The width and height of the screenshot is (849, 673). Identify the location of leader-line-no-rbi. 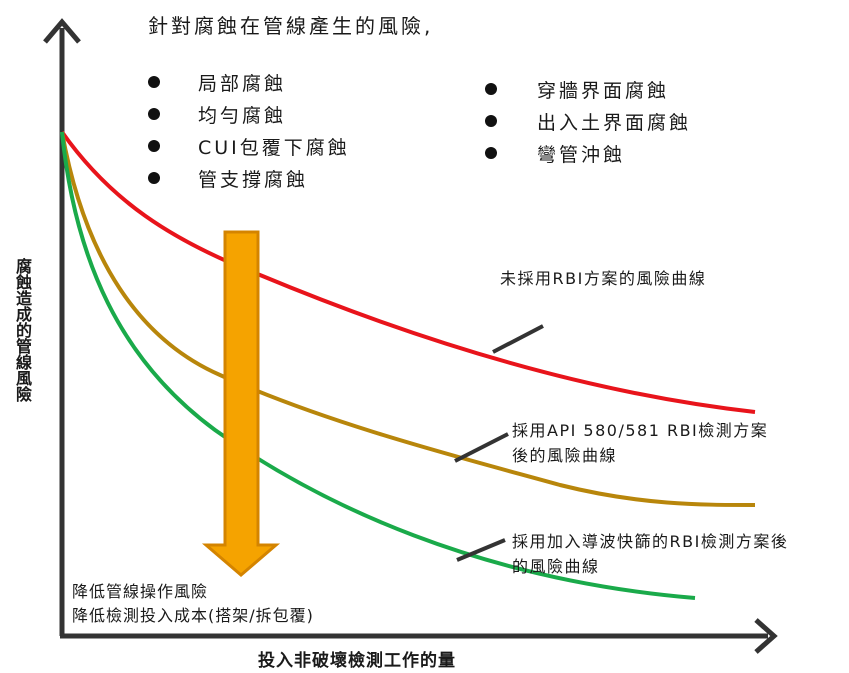
(518, 339).